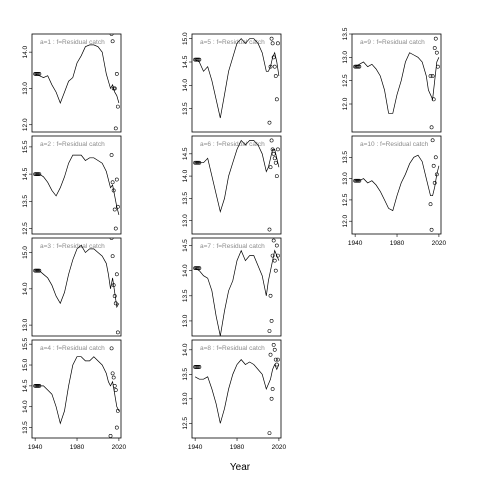  Describe the element at coordinates (279, 447) in the screenshot. I see `x-tick-label: 2020` at that location.